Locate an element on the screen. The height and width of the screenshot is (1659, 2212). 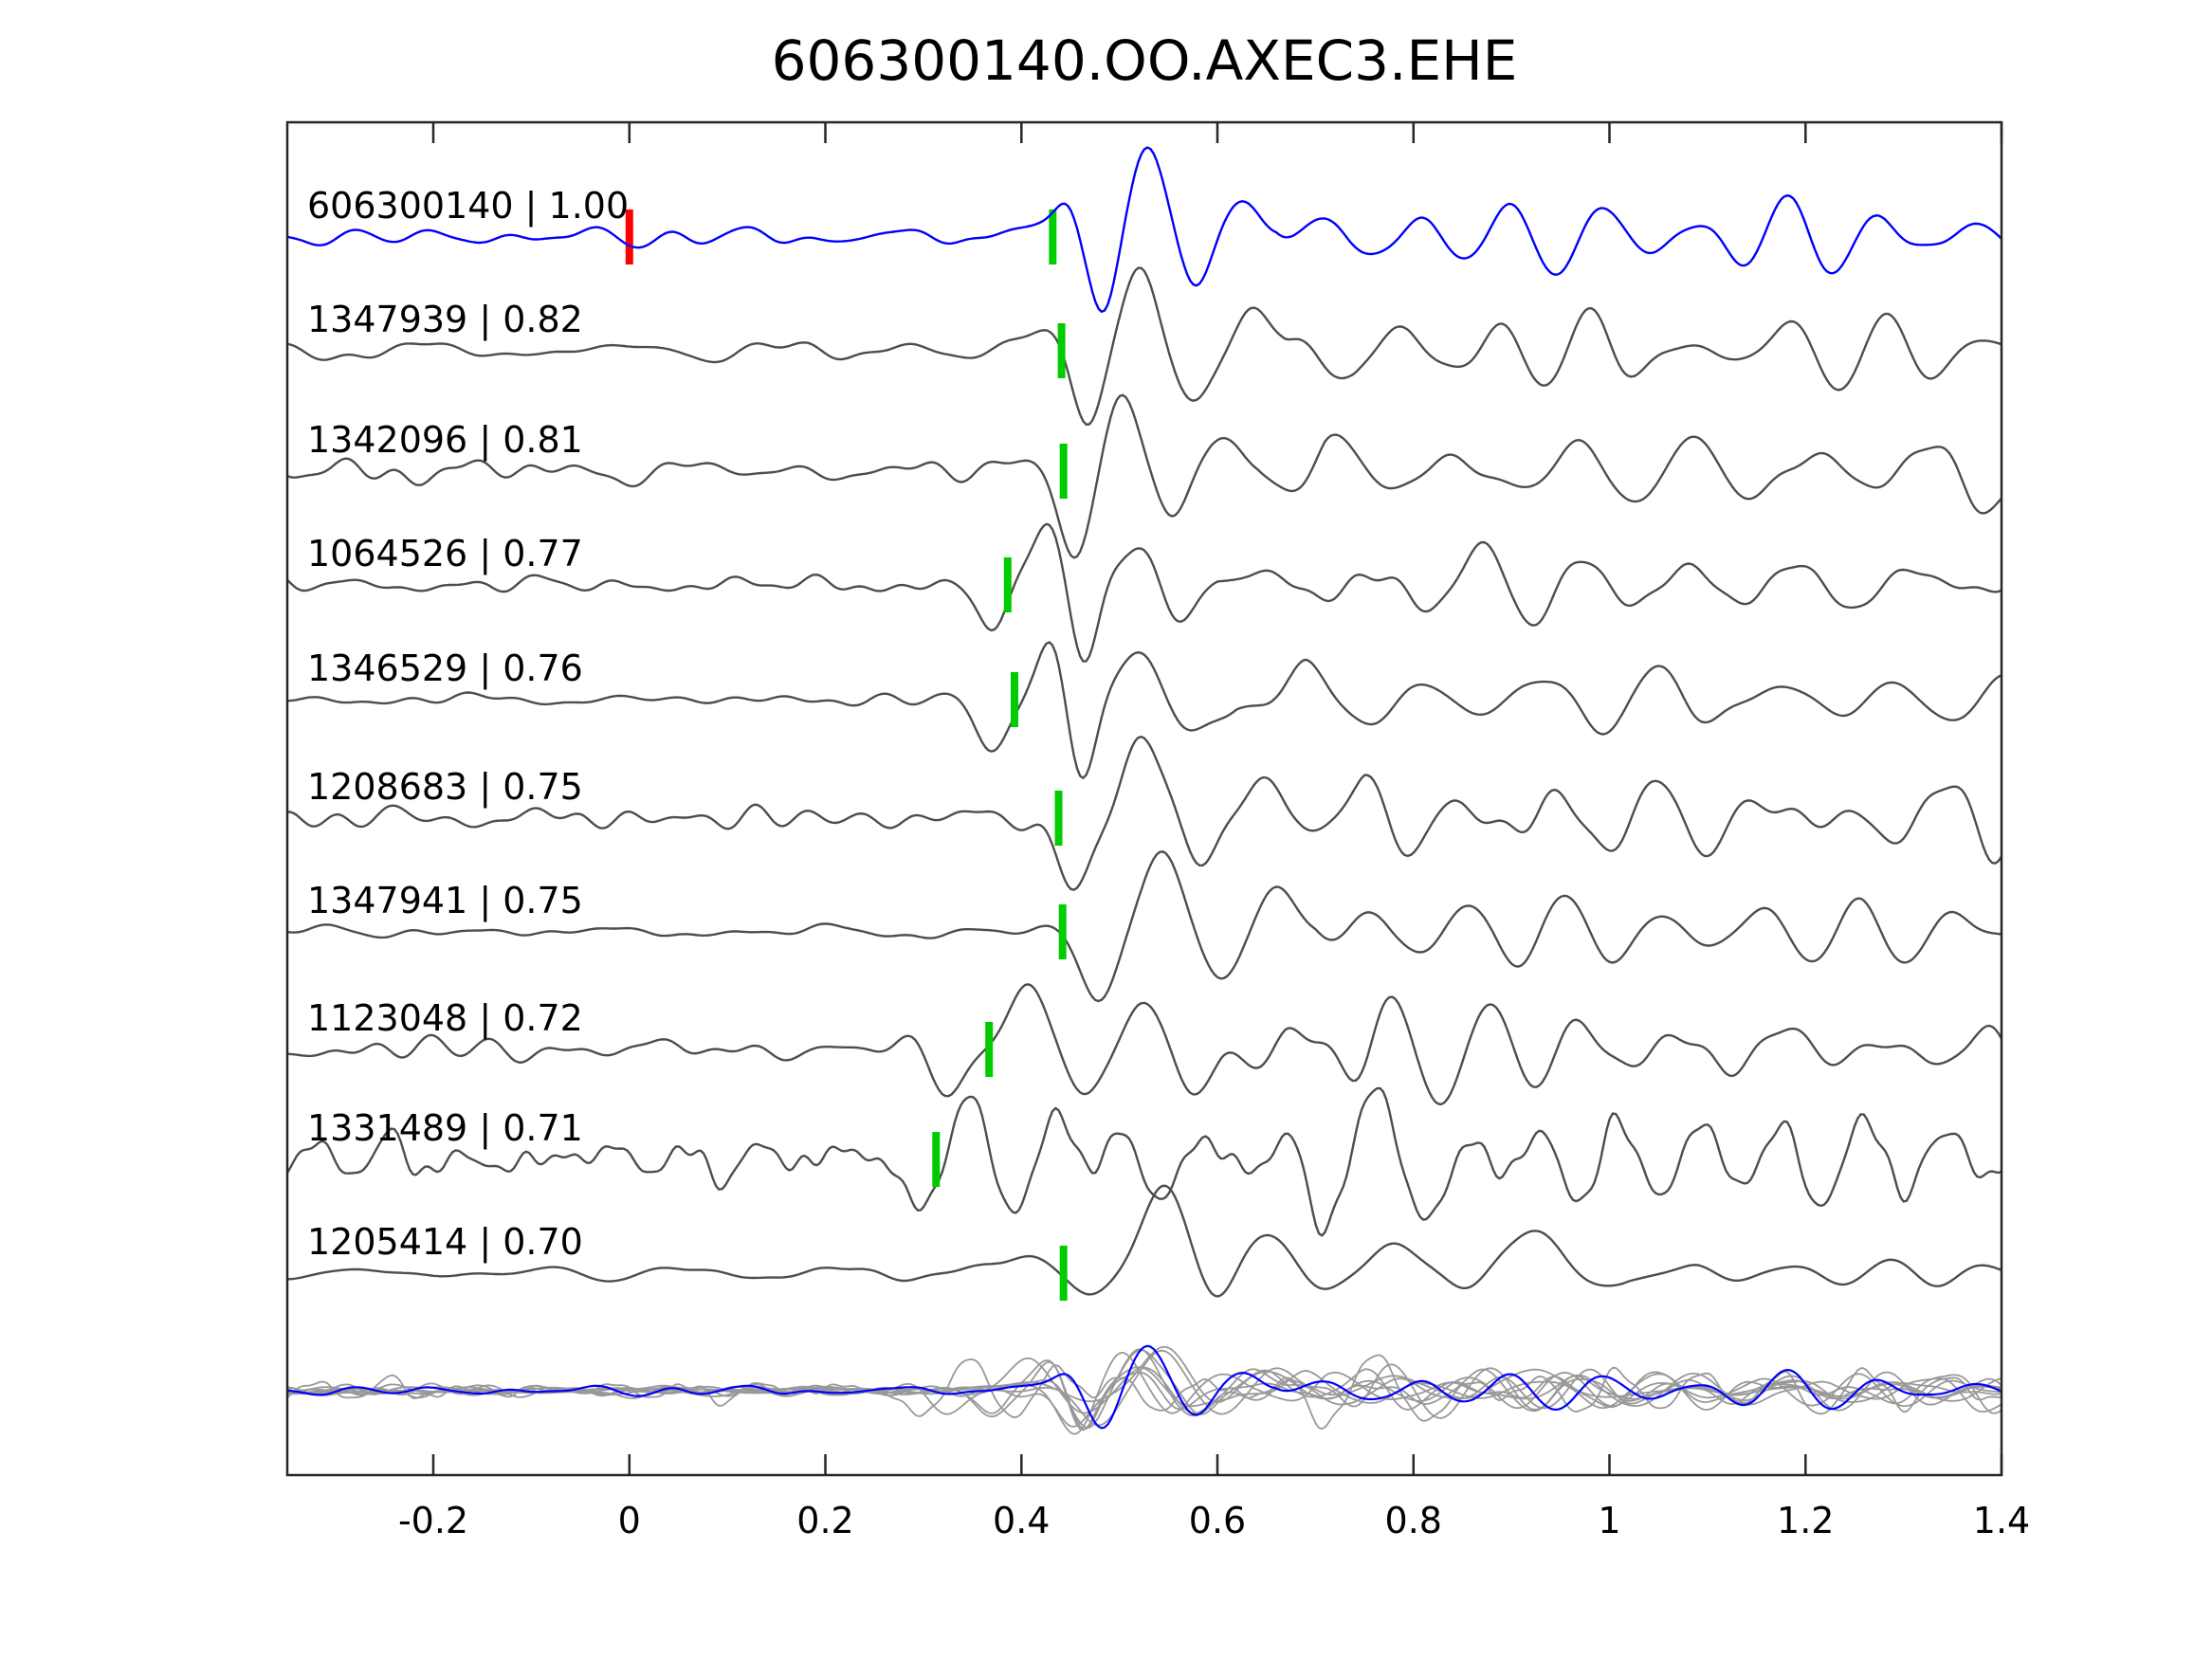
x-tick-label: 0 is located at coordinates (629, 1520).